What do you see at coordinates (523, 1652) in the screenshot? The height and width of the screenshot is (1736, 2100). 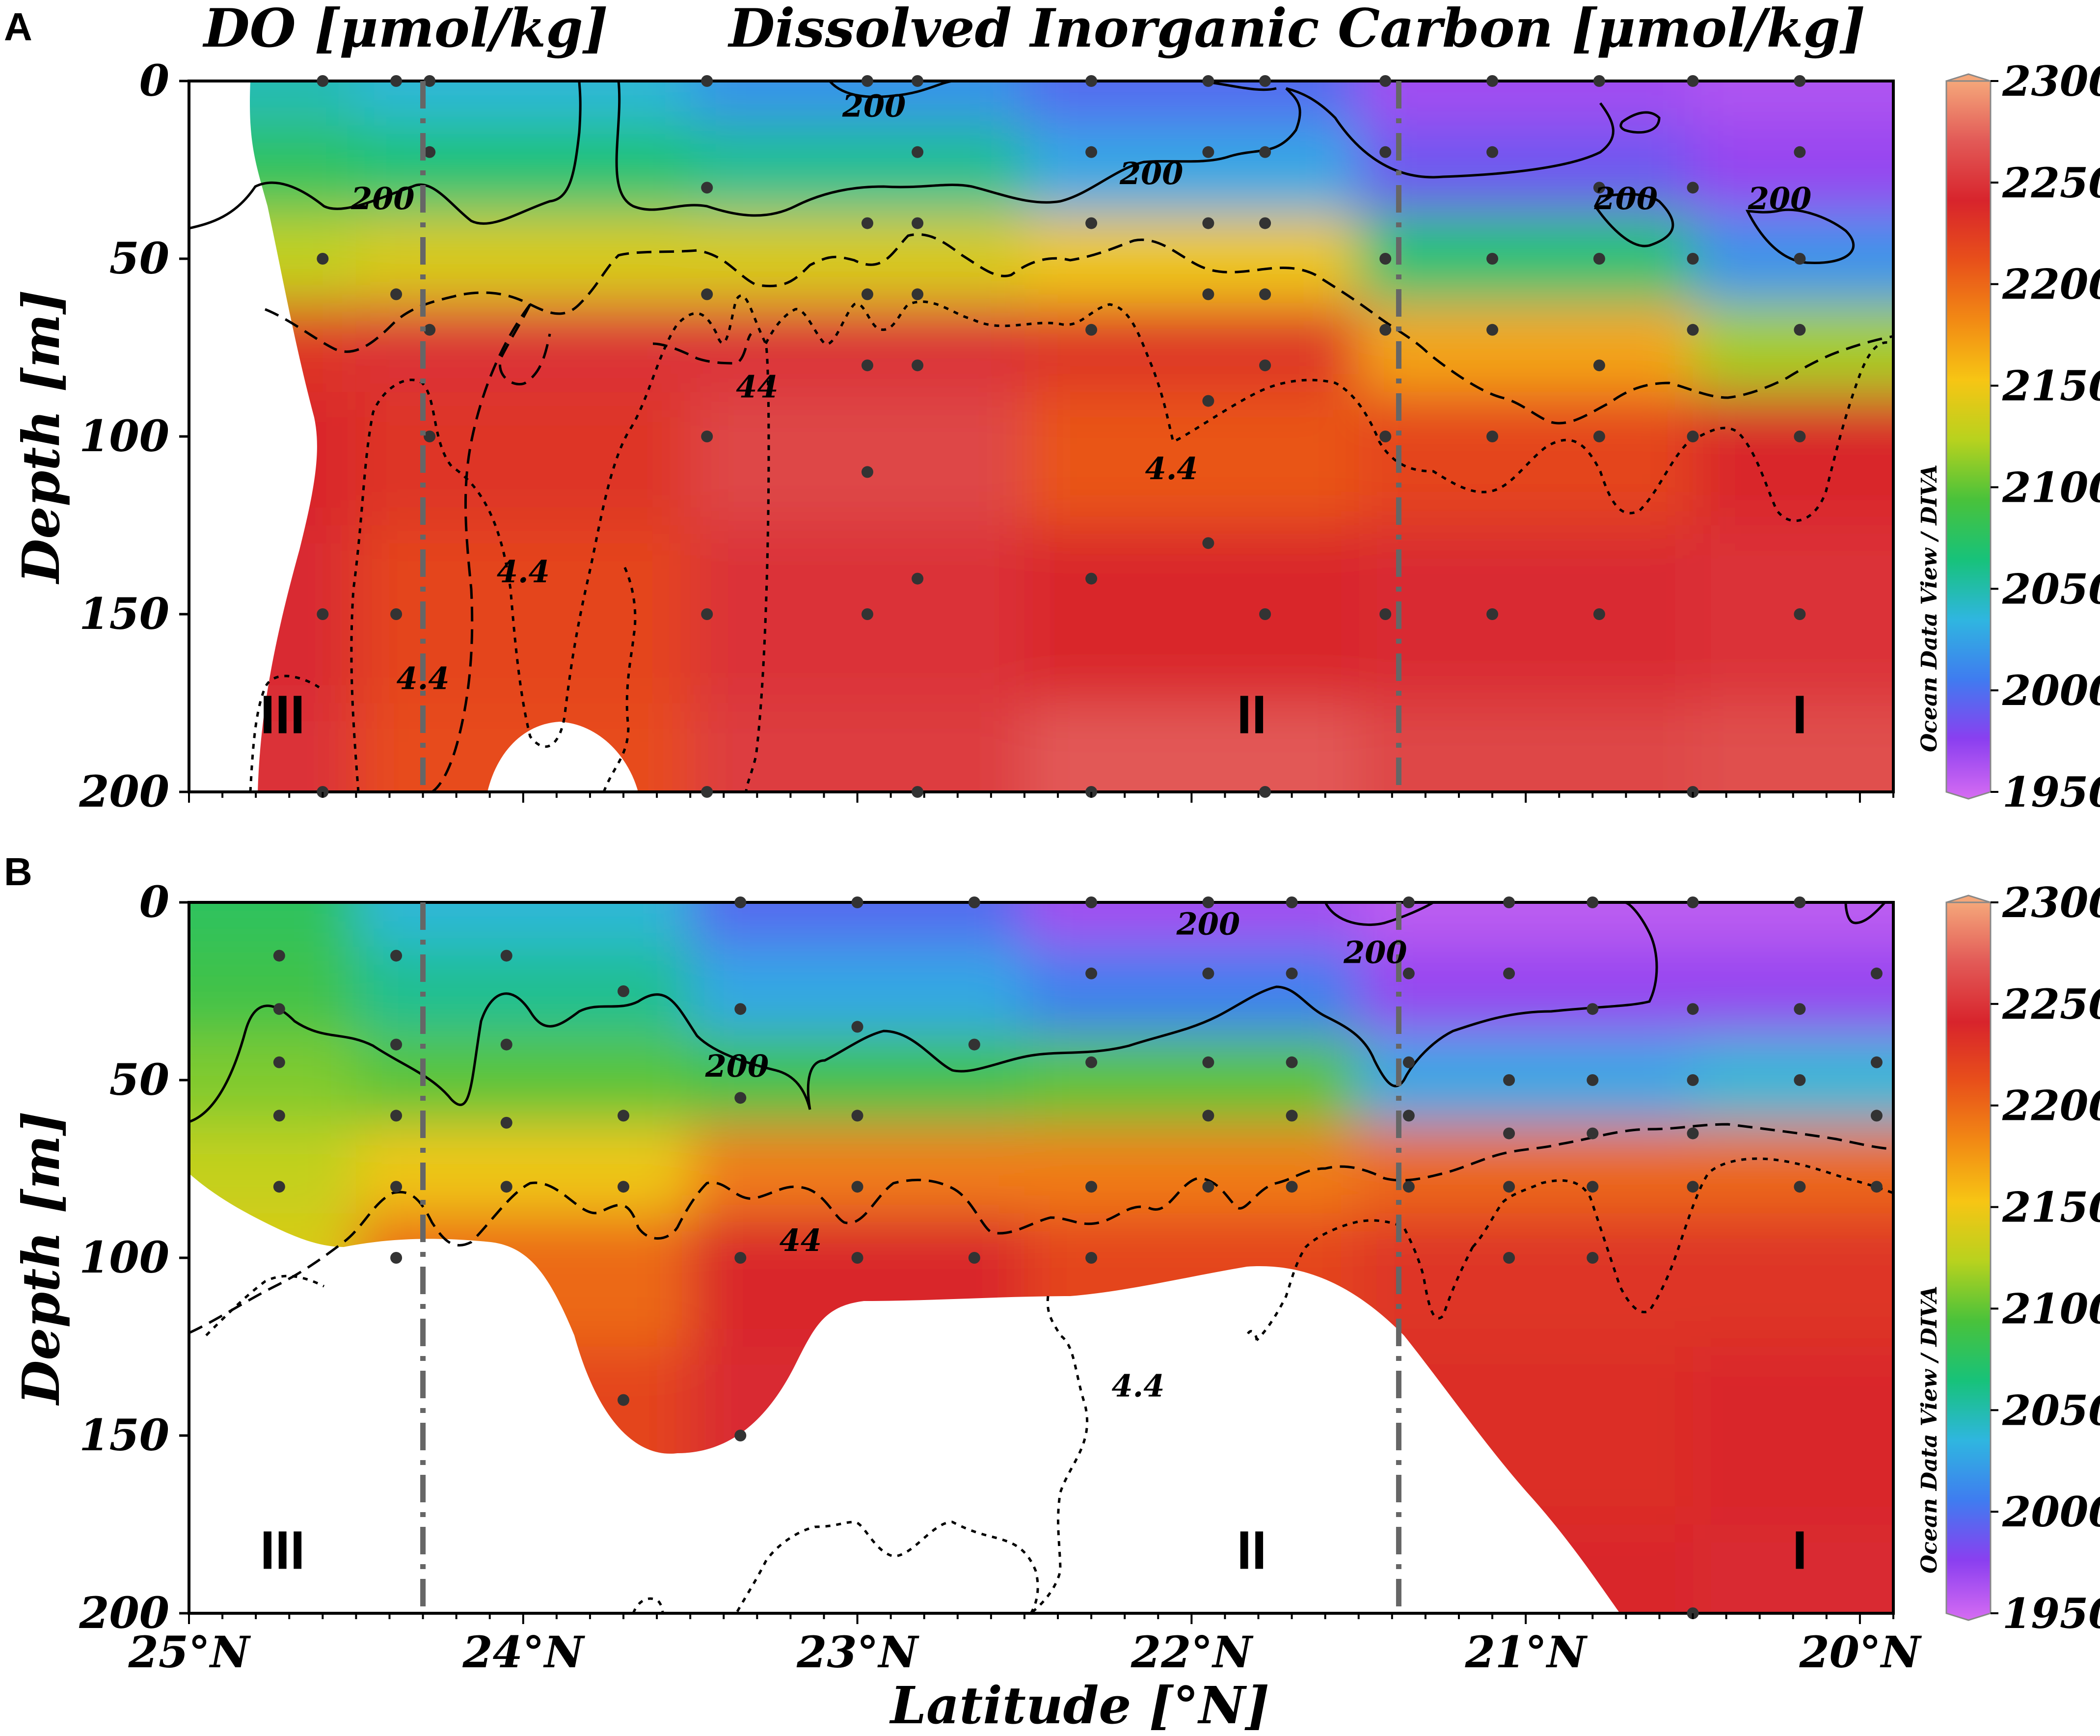 I see `x-tick-label: 24°N` at bounding box center [523, 1652].